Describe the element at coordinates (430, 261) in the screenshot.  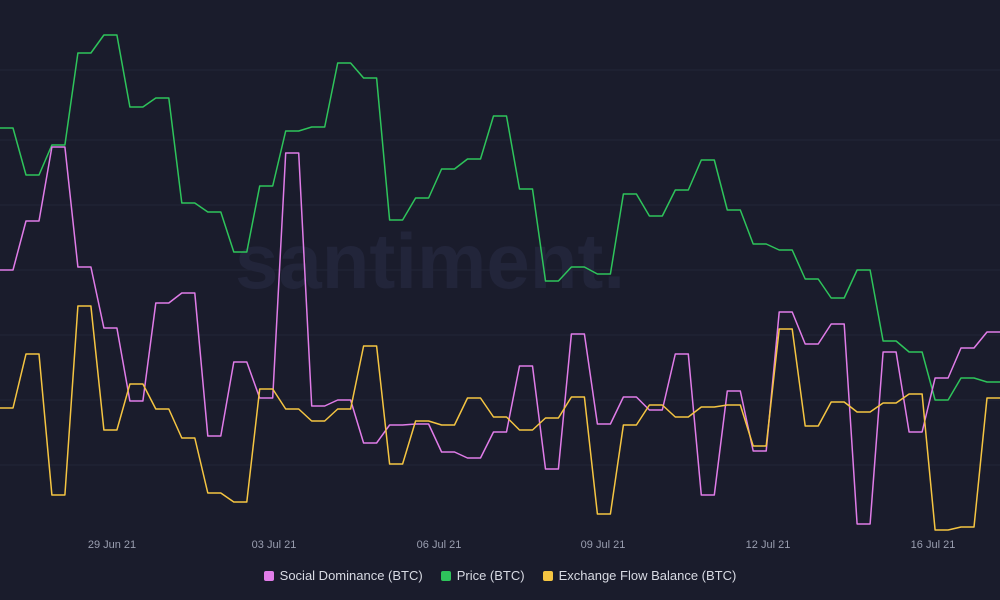
I see `watermark-text: santiment.` at that location.